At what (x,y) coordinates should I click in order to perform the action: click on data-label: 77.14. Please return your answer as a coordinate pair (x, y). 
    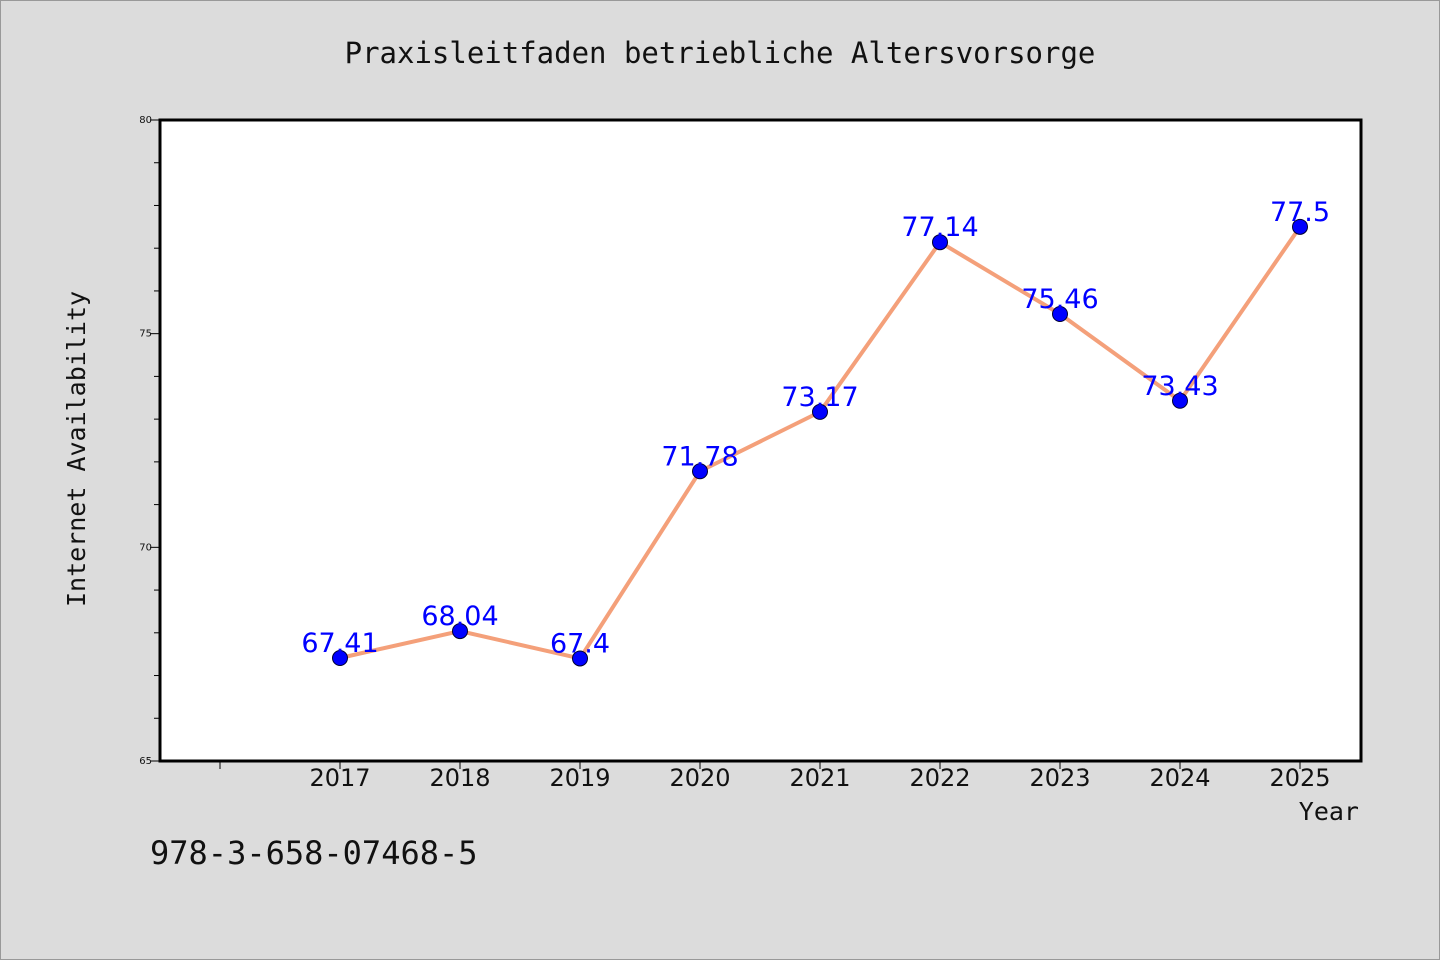
    Looking at the image, I should click on (939, 227).